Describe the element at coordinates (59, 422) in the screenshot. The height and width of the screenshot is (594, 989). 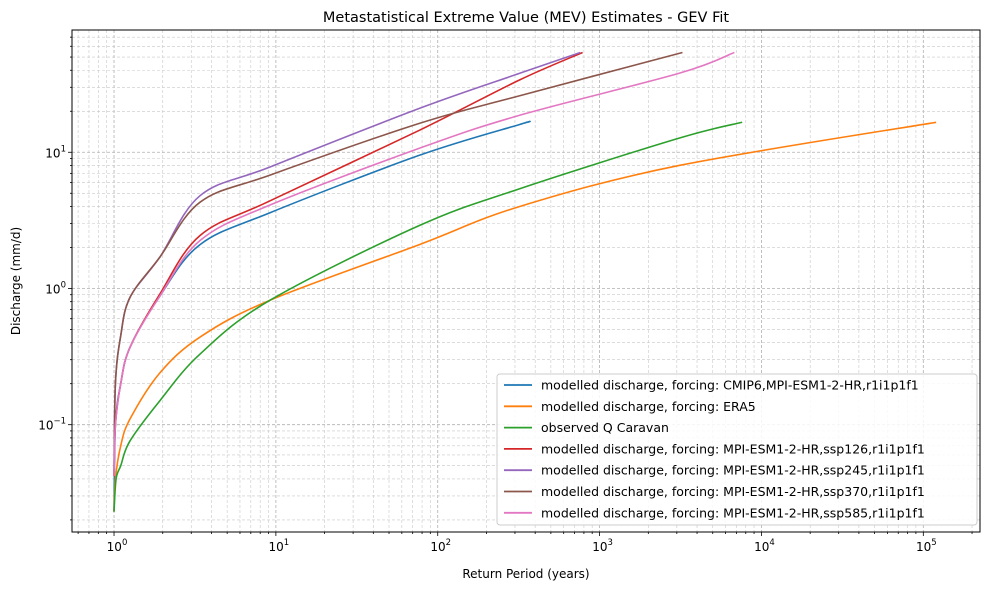
I see `tick-exponent: −1` at that location.